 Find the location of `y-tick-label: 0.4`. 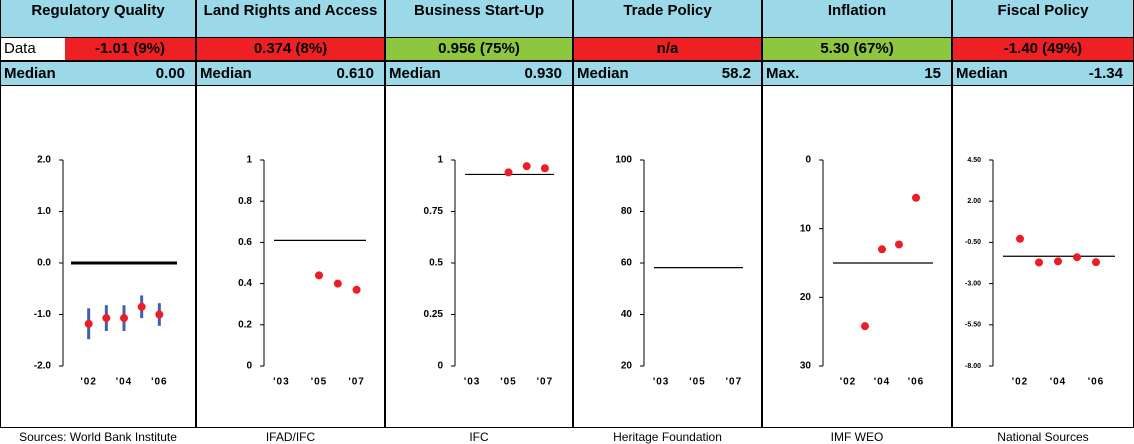

y-tick-label: 0.4 is located at coordinates (245, 283).